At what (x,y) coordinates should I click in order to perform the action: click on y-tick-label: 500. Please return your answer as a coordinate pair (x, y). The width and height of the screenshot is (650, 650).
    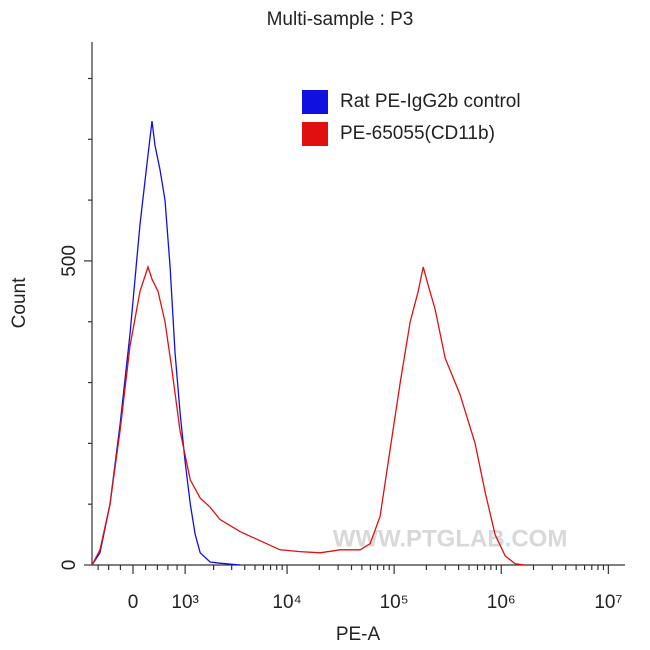
    Looking at the image, I should click on (69, 261).